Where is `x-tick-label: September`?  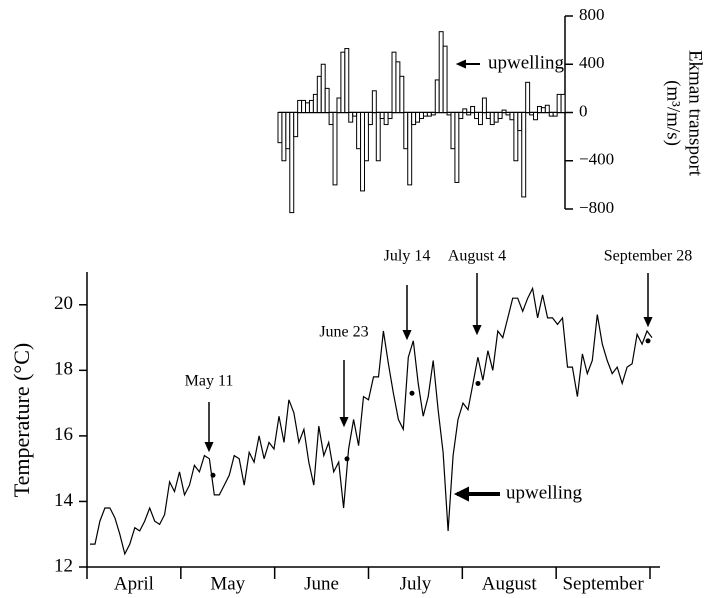
x-tick-label: September is located at coordinates (603, 583).